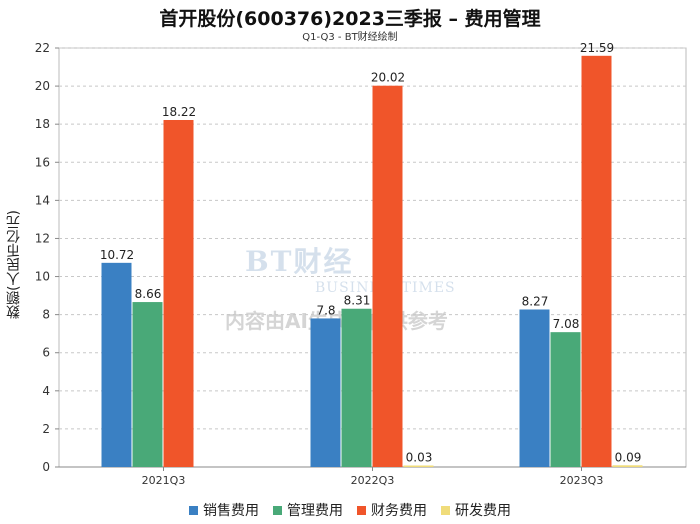 Image resolution: width=700 pixels, height=524 pixels. I want to click on legend-item: 研发费用, so click(476, 510).